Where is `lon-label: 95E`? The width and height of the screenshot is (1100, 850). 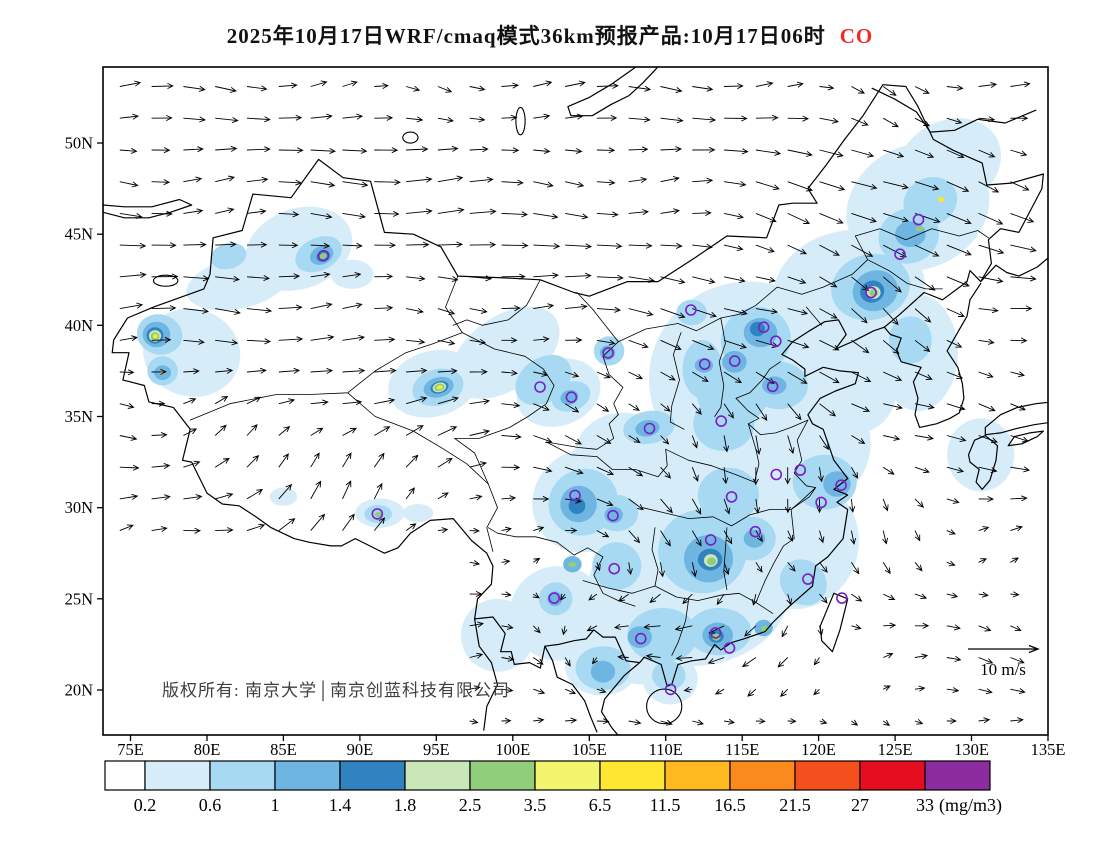 lon-label: 95E is located at coordinates (436, 749).